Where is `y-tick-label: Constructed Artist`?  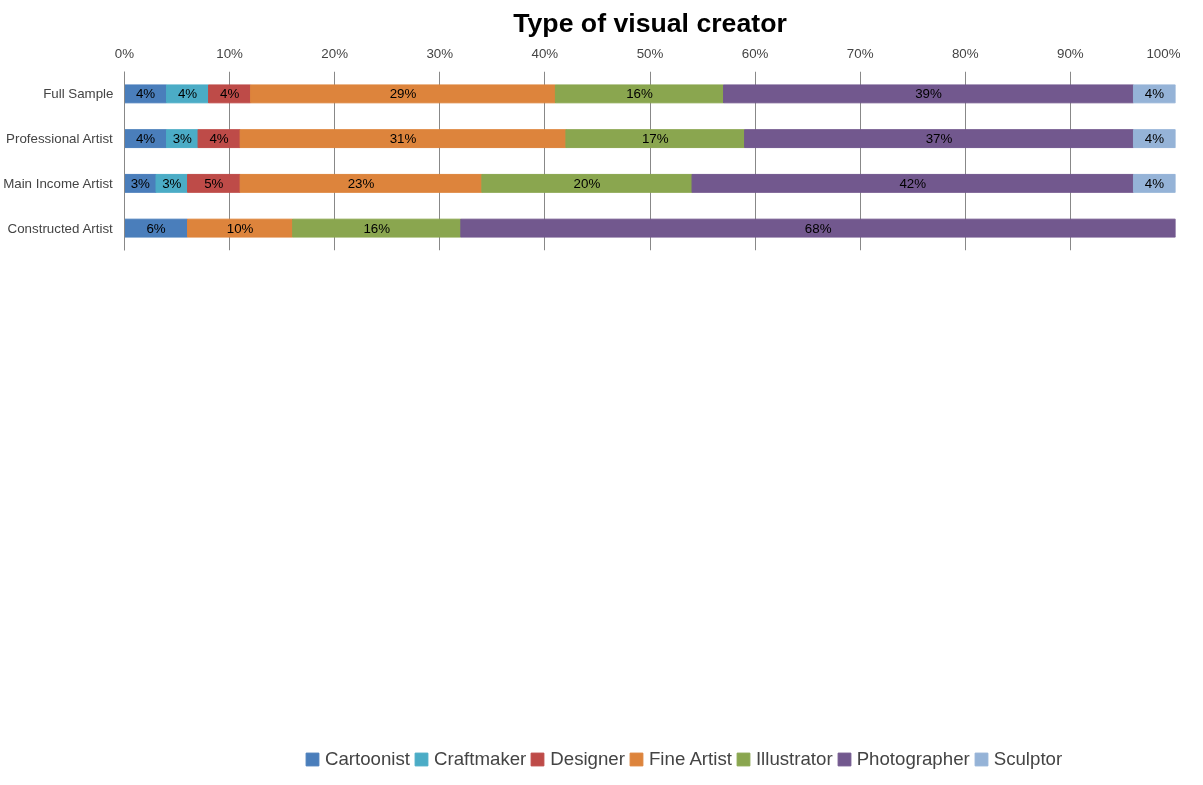
y-tick-label: Constructed Artist is located at coordinates (60, 228).